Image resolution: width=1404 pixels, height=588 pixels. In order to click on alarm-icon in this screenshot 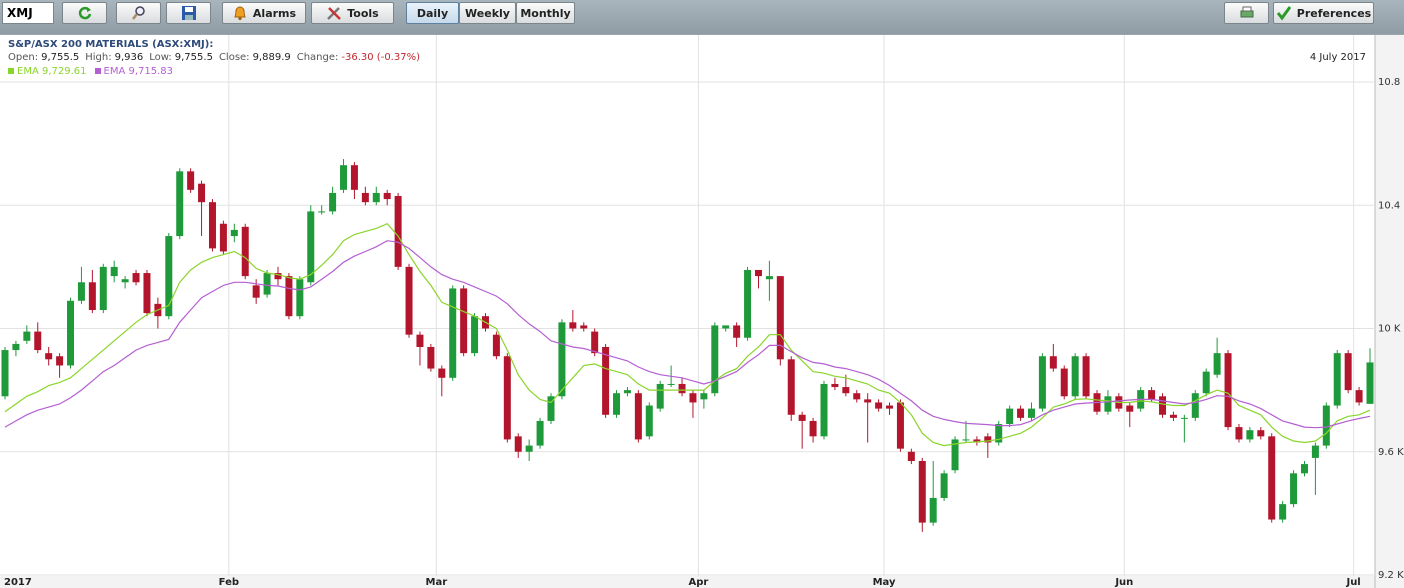, I will do `click(240, 13)`.